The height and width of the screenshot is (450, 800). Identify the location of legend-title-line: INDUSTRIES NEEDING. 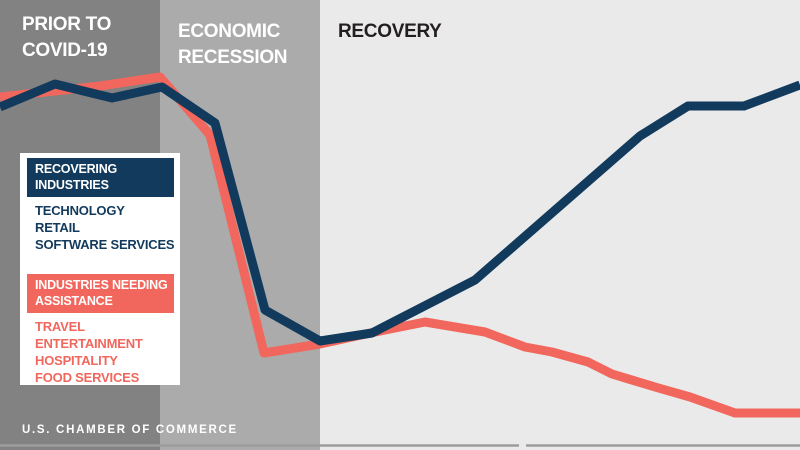
(101, 285).